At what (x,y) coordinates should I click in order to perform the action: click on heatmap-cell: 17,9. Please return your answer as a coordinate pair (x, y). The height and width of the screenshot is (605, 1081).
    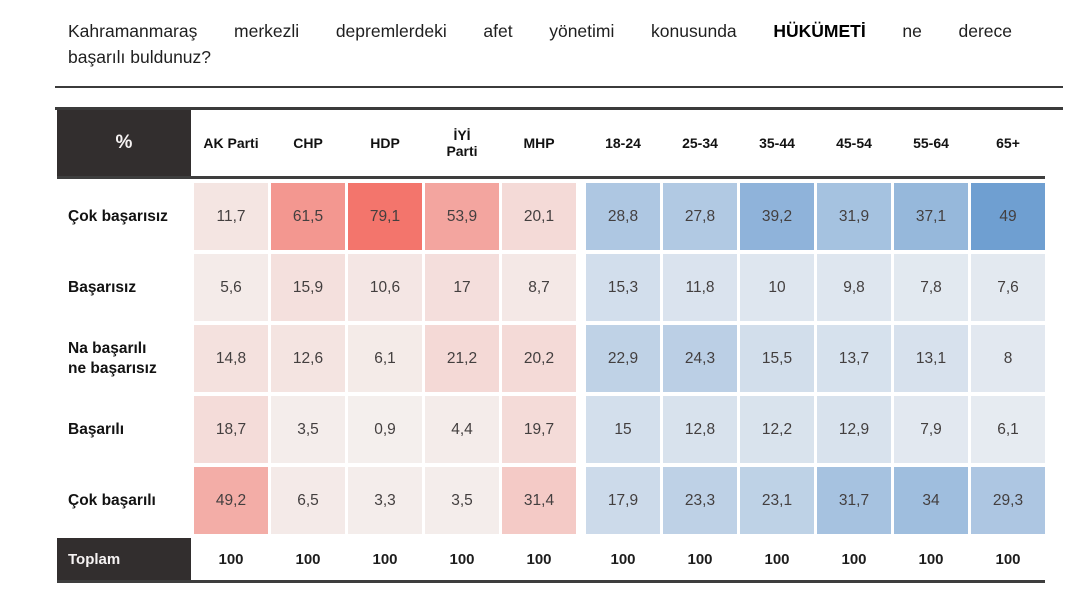
    Looking at the image, I should click on (623, 500).